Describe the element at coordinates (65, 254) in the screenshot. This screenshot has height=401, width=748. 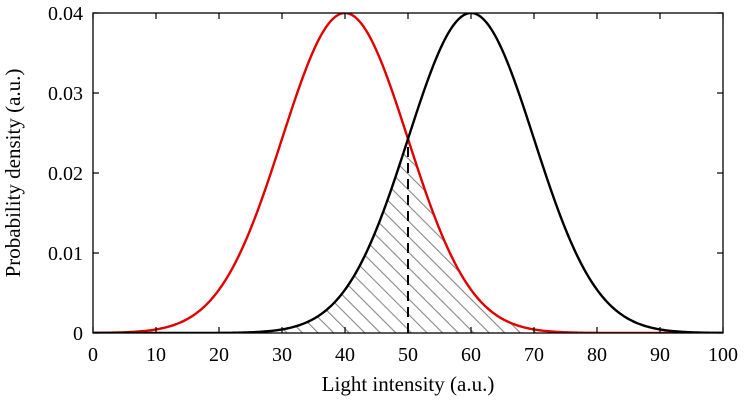
I see `y-tick-label: 0.01` at that location.